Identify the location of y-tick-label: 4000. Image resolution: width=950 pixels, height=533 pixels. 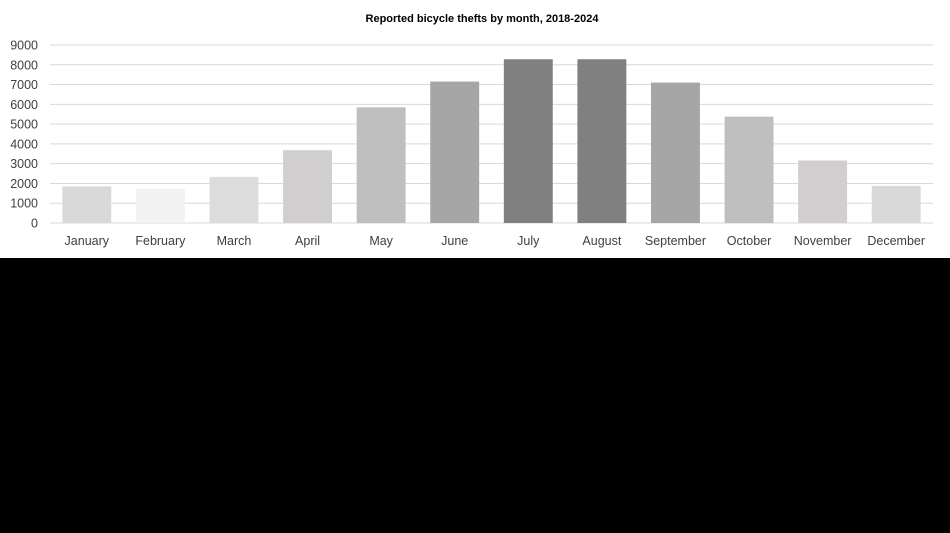
(24, 144).